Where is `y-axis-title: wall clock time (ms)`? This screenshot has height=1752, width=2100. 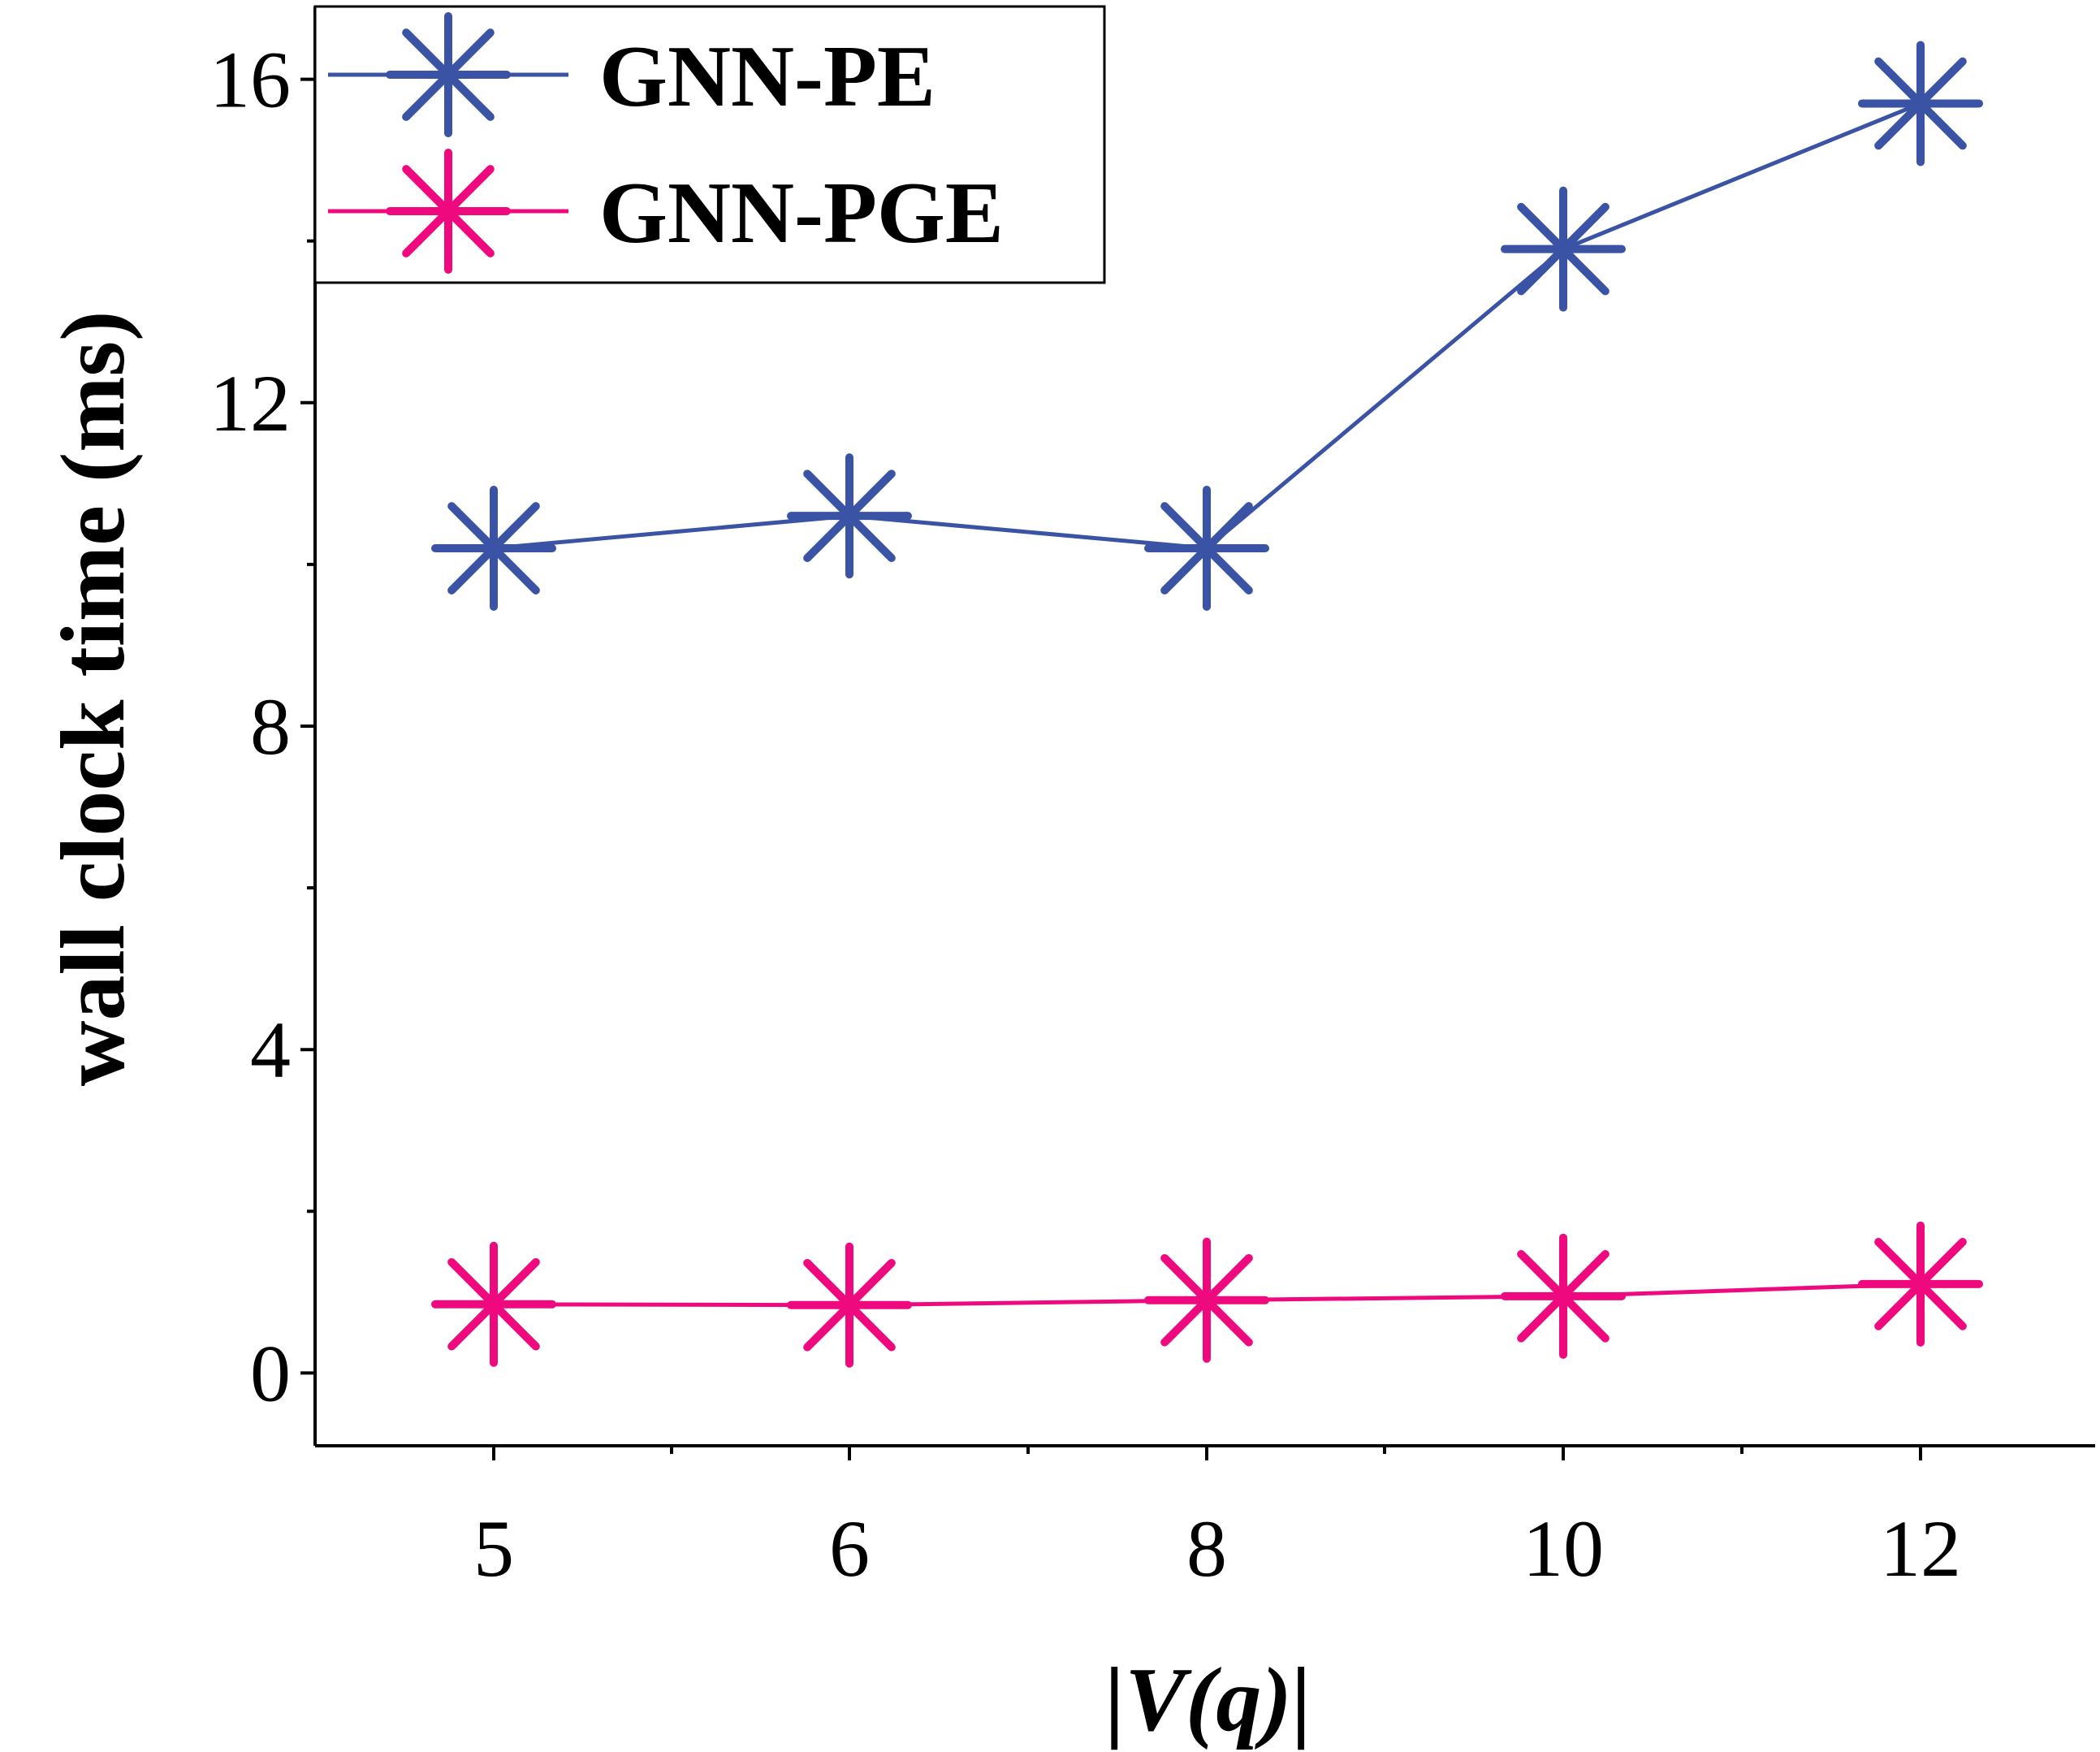
y-axis-title: wall clock time (ms) is located at coordinates (94, 699).